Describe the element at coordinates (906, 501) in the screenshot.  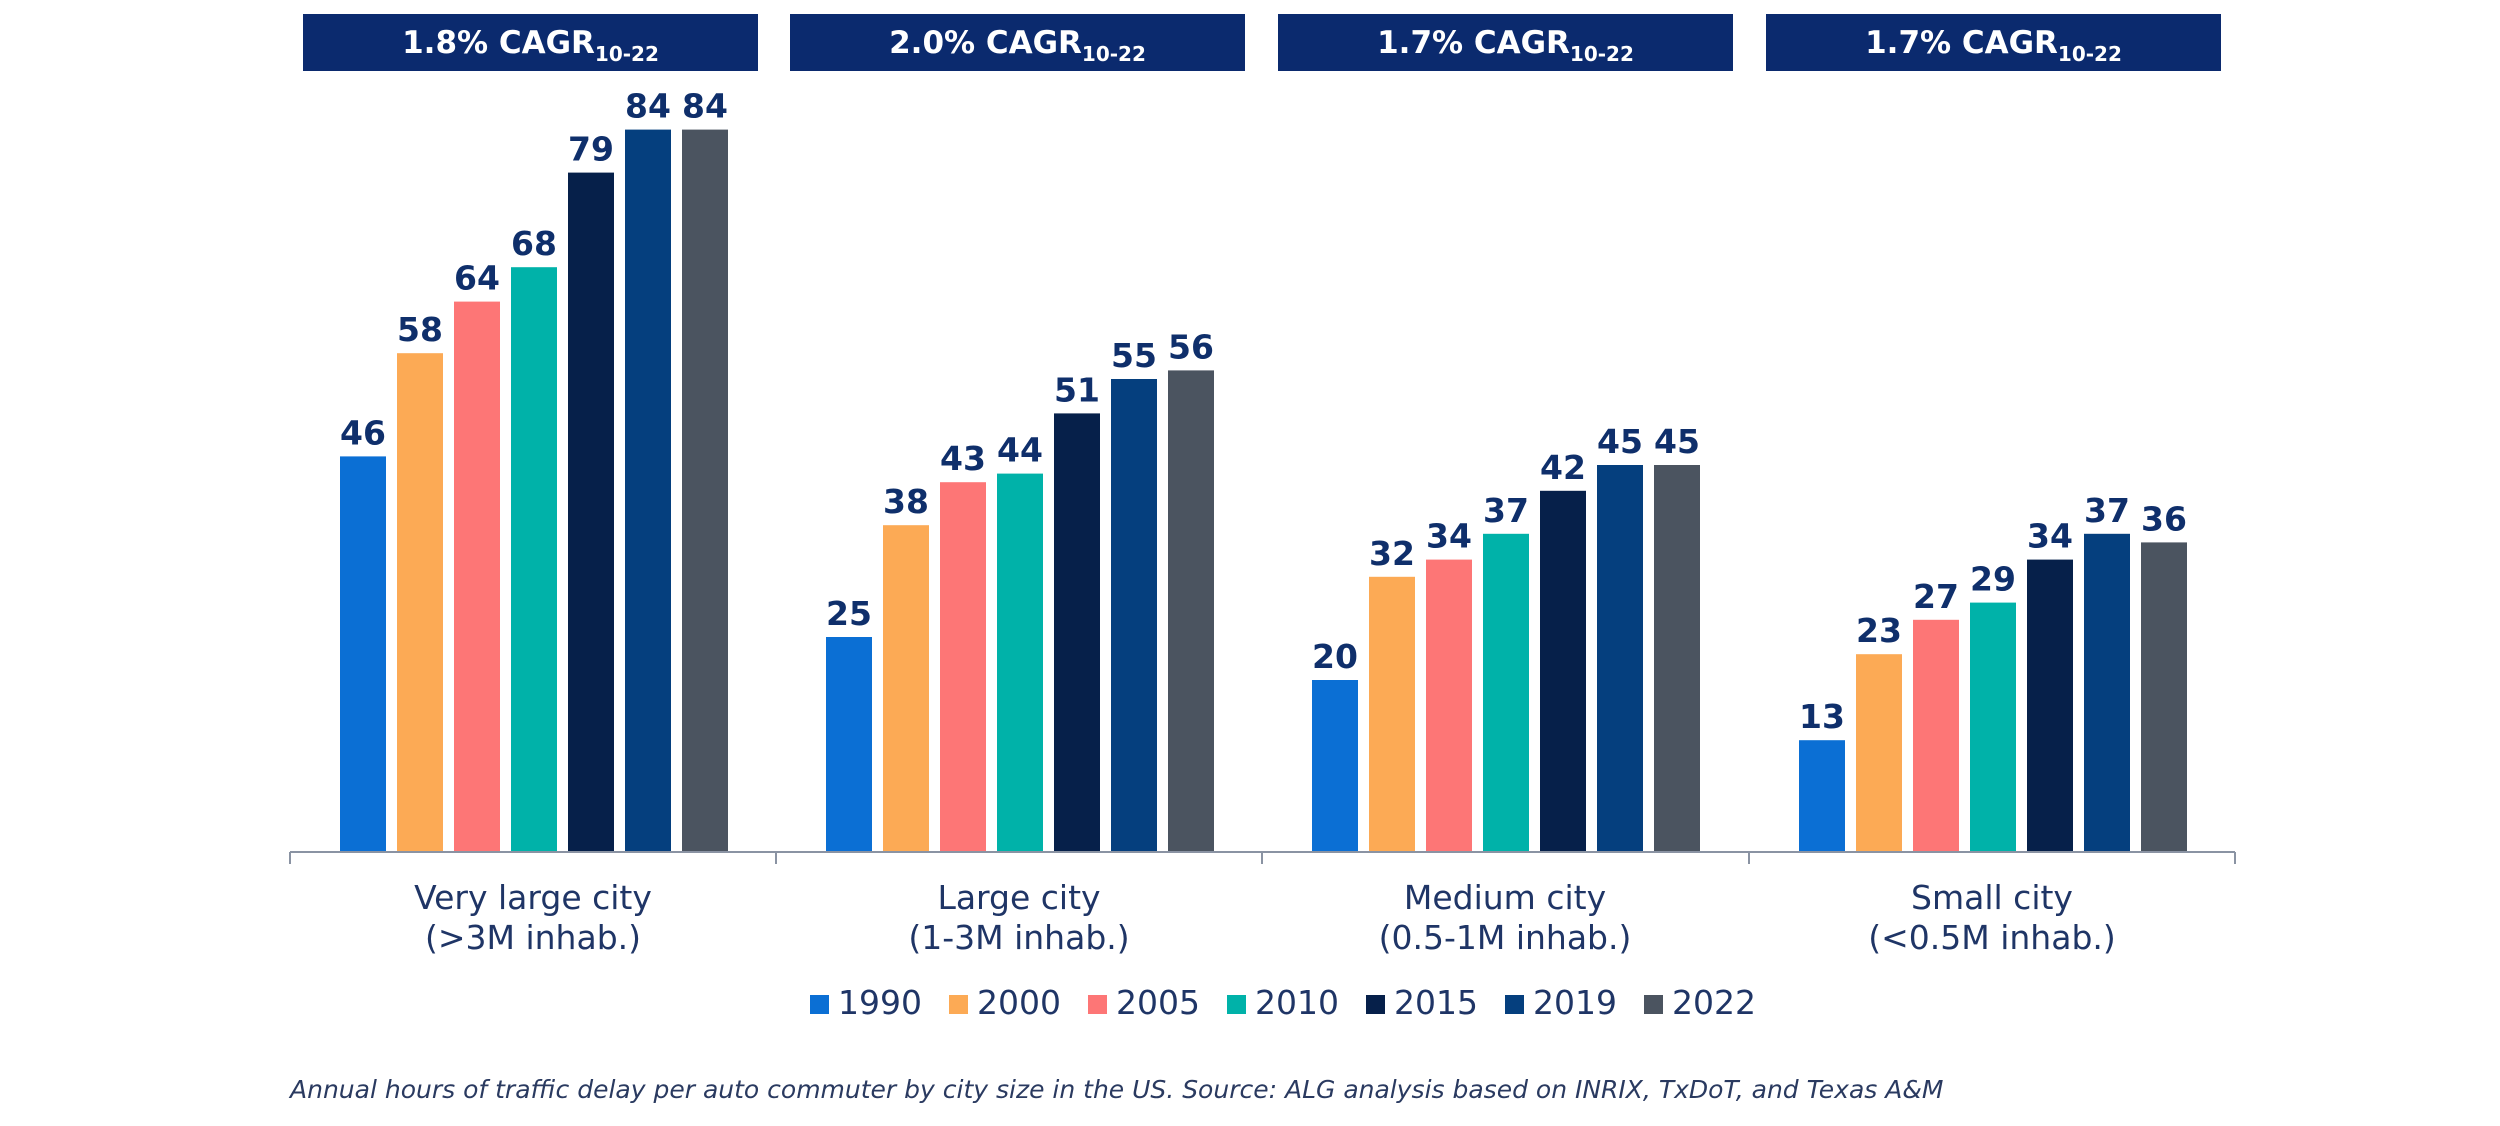
I see `data-label: 38` at that location.